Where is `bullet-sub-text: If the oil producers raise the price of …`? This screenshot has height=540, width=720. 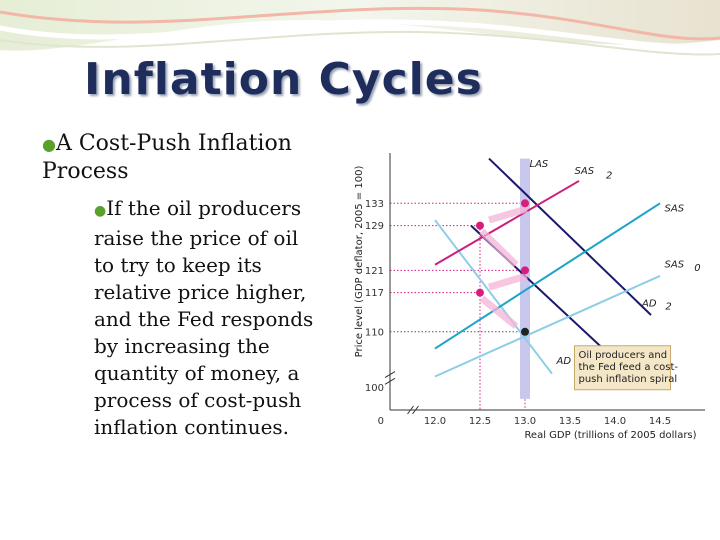 bullet-sub-text: If the oil producers raise the price of … is located at coordinates (204, 317).